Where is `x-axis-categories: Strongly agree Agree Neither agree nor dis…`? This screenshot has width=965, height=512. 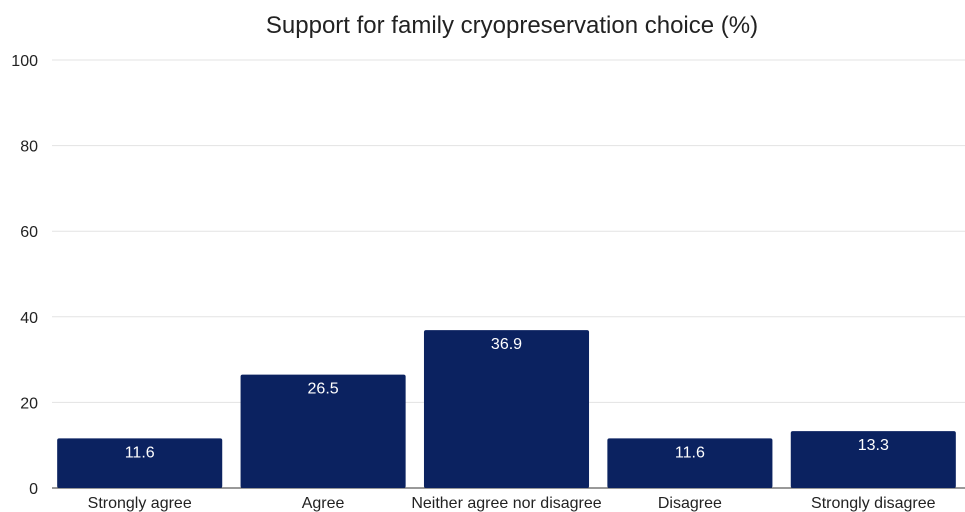 x-axis-categories: Strongly agree Agree Neither agree nor dis… is located at coordinates (512, 503).